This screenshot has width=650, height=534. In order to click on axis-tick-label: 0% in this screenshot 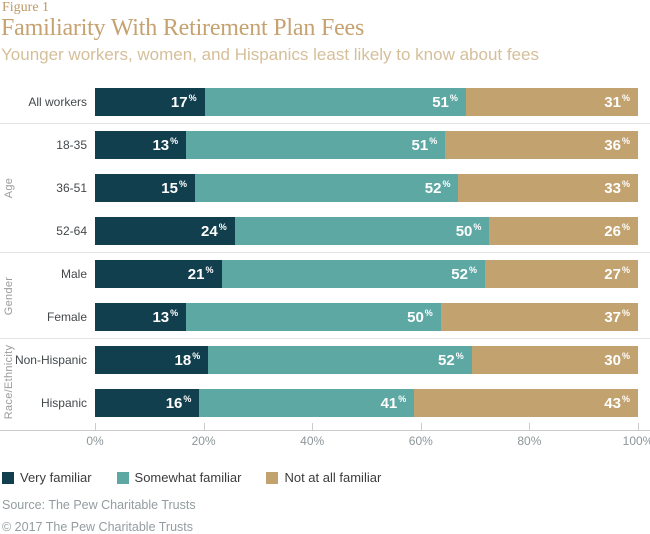, I will do `click(95, 441)`.